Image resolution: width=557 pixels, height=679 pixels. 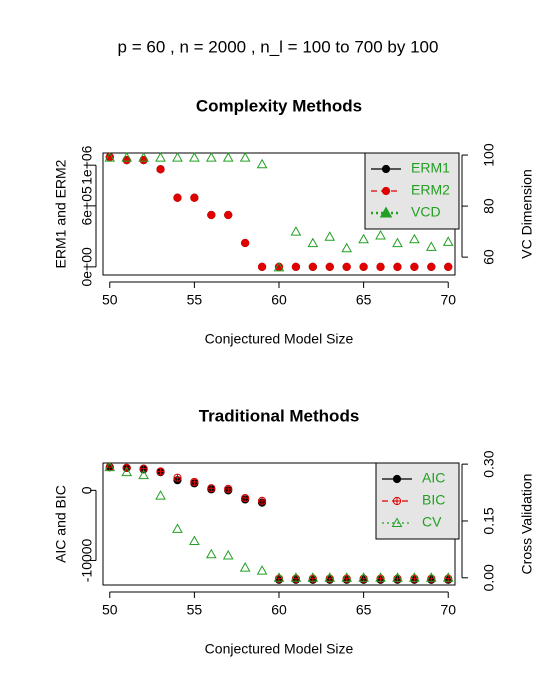 What do you see at coordinates (87, 206) in the screenshot?
I see `y-tick-label: 6e+05` at bounding box center [87, 206].